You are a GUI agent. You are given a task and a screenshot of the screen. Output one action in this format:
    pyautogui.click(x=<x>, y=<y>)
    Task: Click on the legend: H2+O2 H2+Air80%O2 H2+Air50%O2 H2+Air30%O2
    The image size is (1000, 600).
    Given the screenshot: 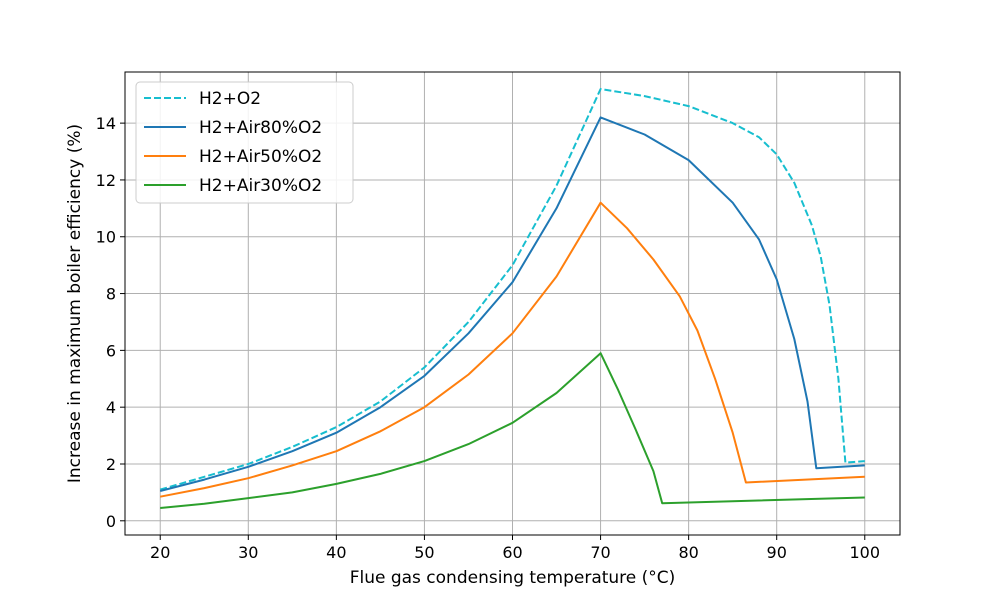 What is the action you would take?
    pyautogui.click(x=244, y=142)
    